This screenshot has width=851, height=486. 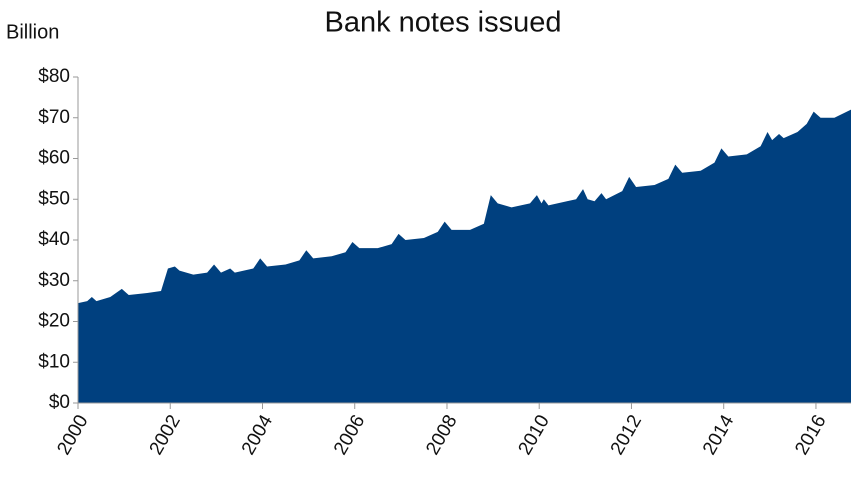 What do you see at coordinates (54, 239) in the screenshot?
I see `y-tick-label: $40` at bounding box center [54, 239].